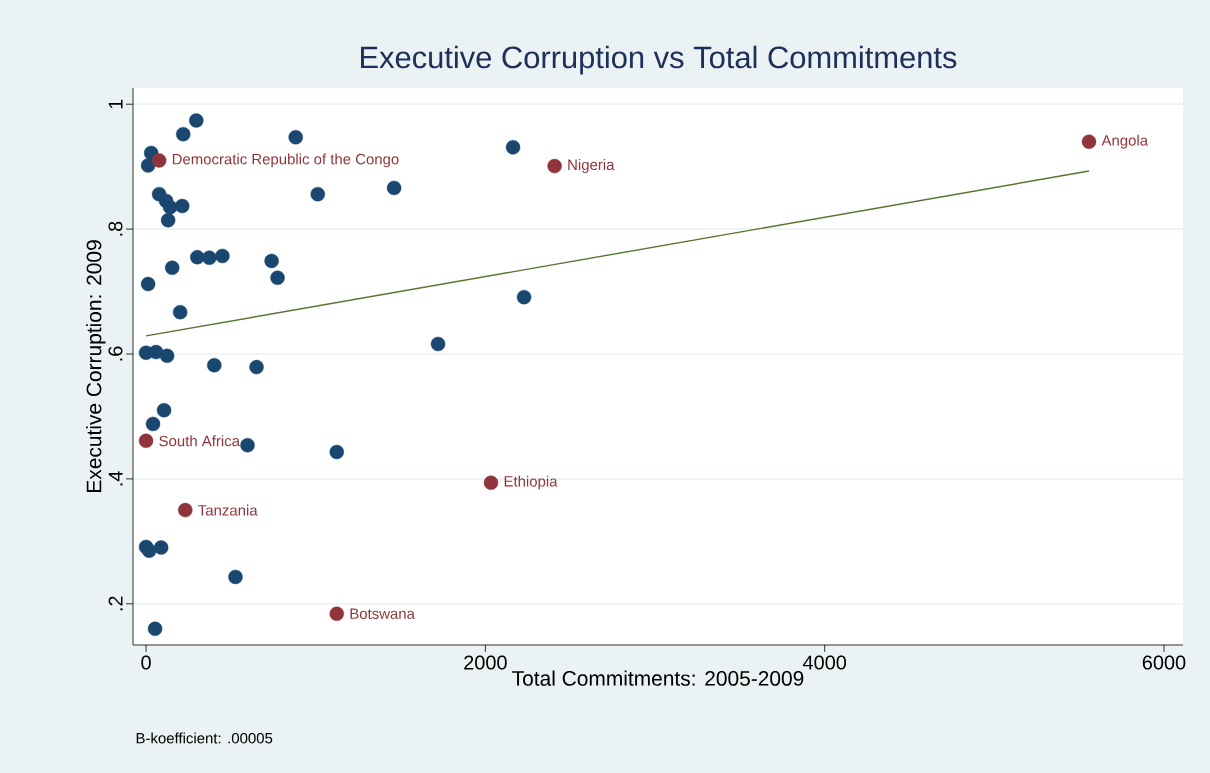 The height and width of the screenshot is (773, 1210). Describe the element at coordinates (1164, 662) in the screenshot. I see `x-tick-label: 6000` at that location.